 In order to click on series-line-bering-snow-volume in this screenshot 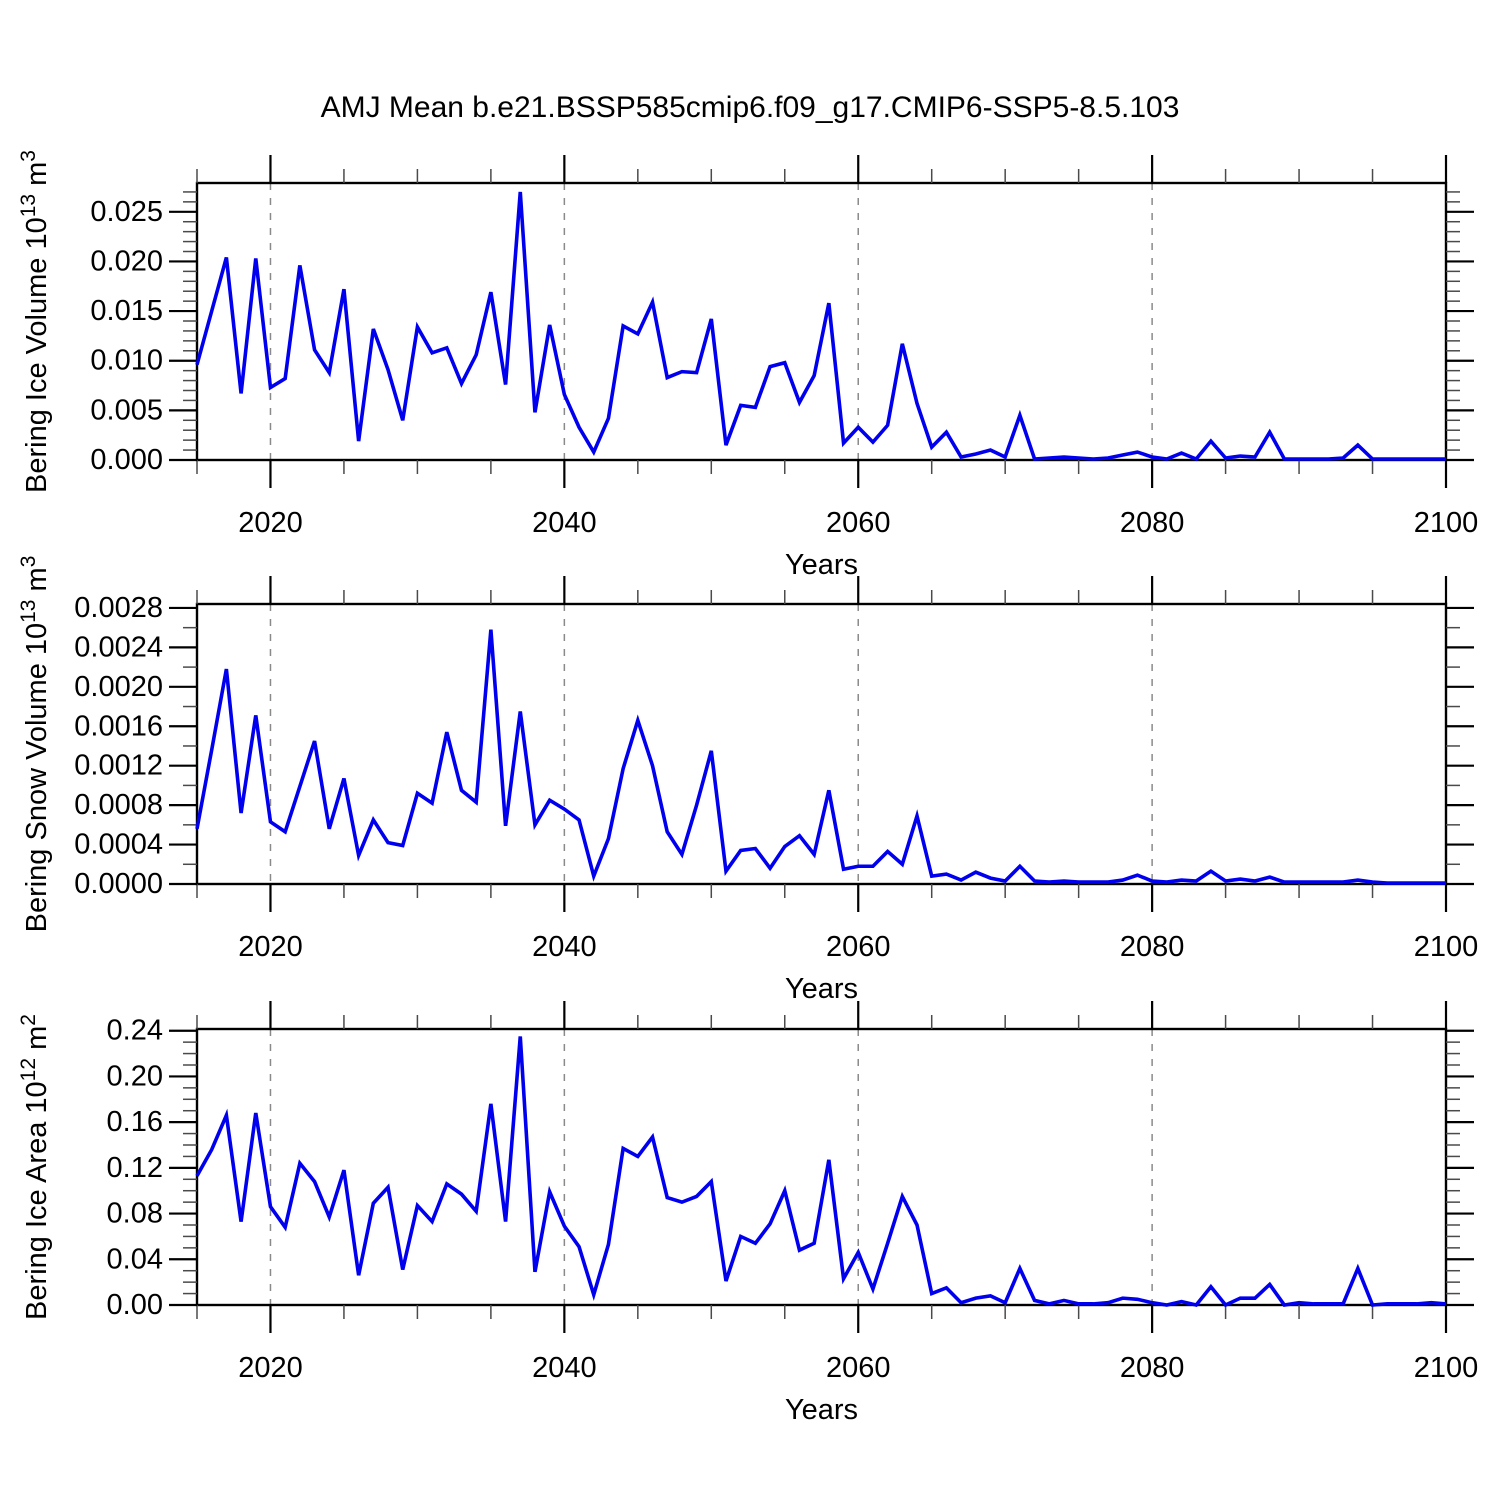, I will do `click(820, 757)`.